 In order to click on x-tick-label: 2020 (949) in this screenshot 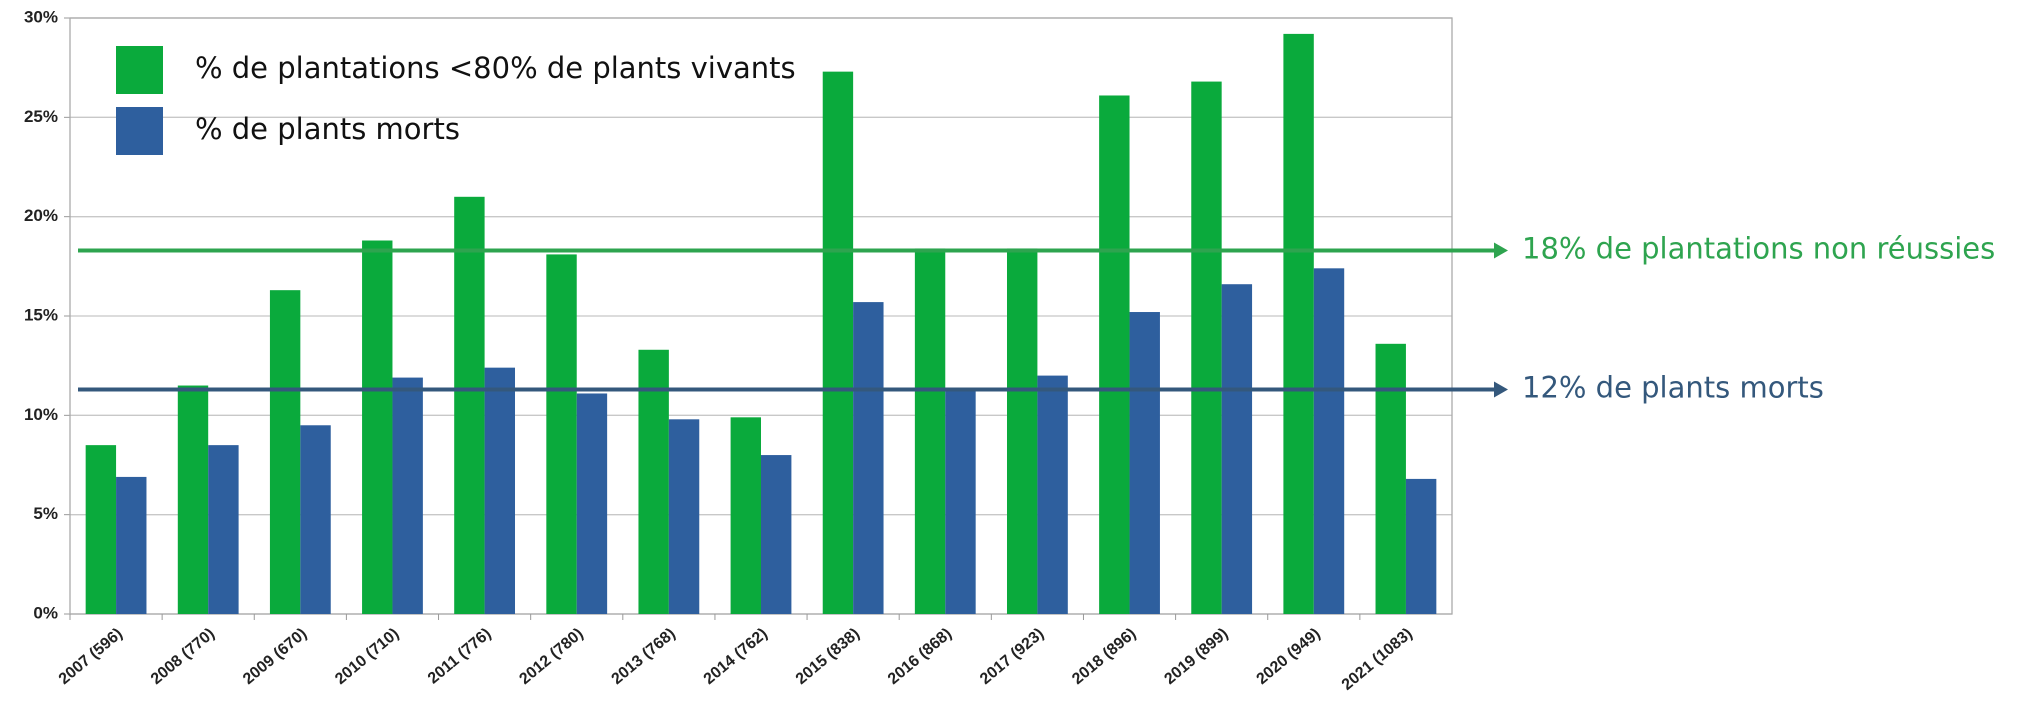, I will do `click(1288, 656)`.